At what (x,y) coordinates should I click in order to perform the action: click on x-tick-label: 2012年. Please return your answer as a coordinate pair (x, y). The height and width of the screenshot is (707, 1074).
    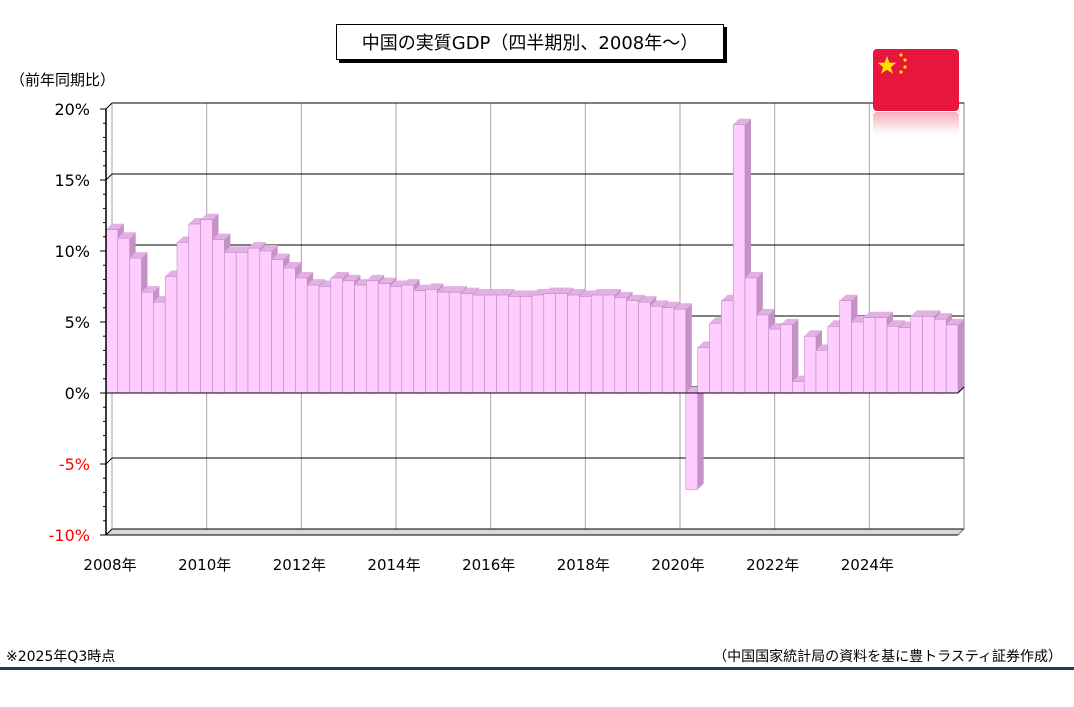
    Looking at the image, I should click on (299, 565).